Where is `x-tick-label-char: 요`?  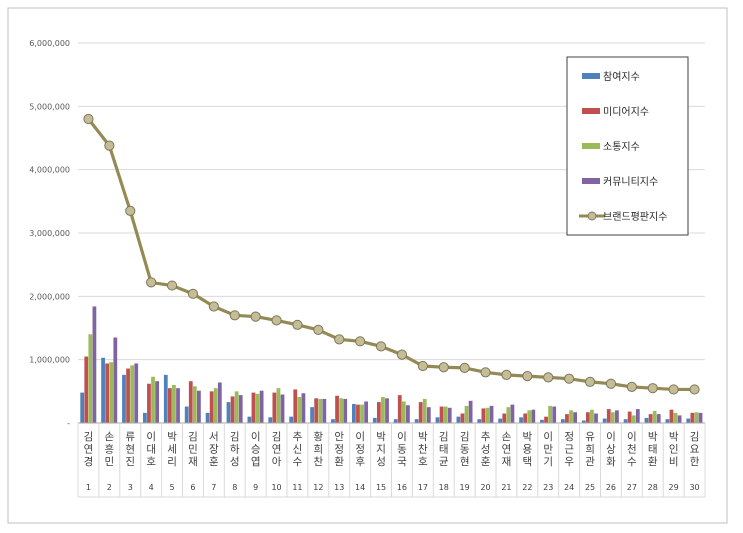 x-tick-label-char: 요 is located at coordinates (695, 450).